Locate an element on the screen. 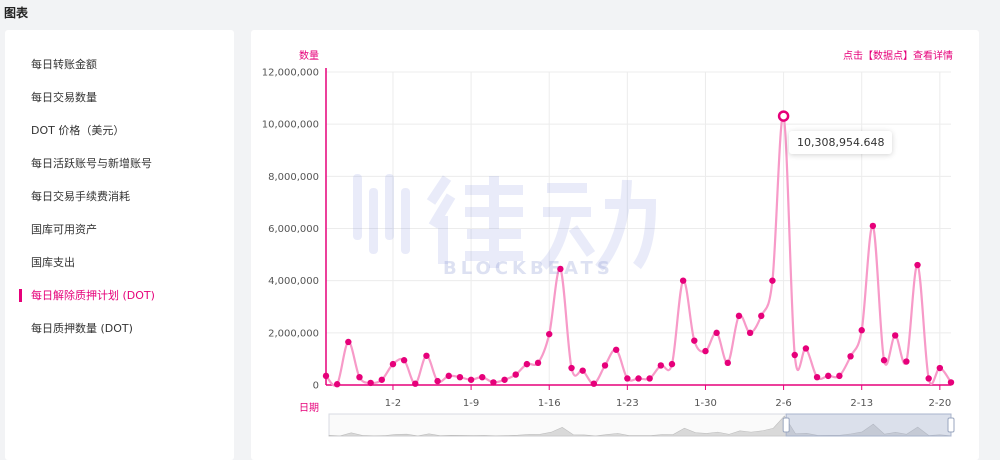 The image size is (1000, 460). x-tick-label: 1-23 is located at coordinates (627, 403).